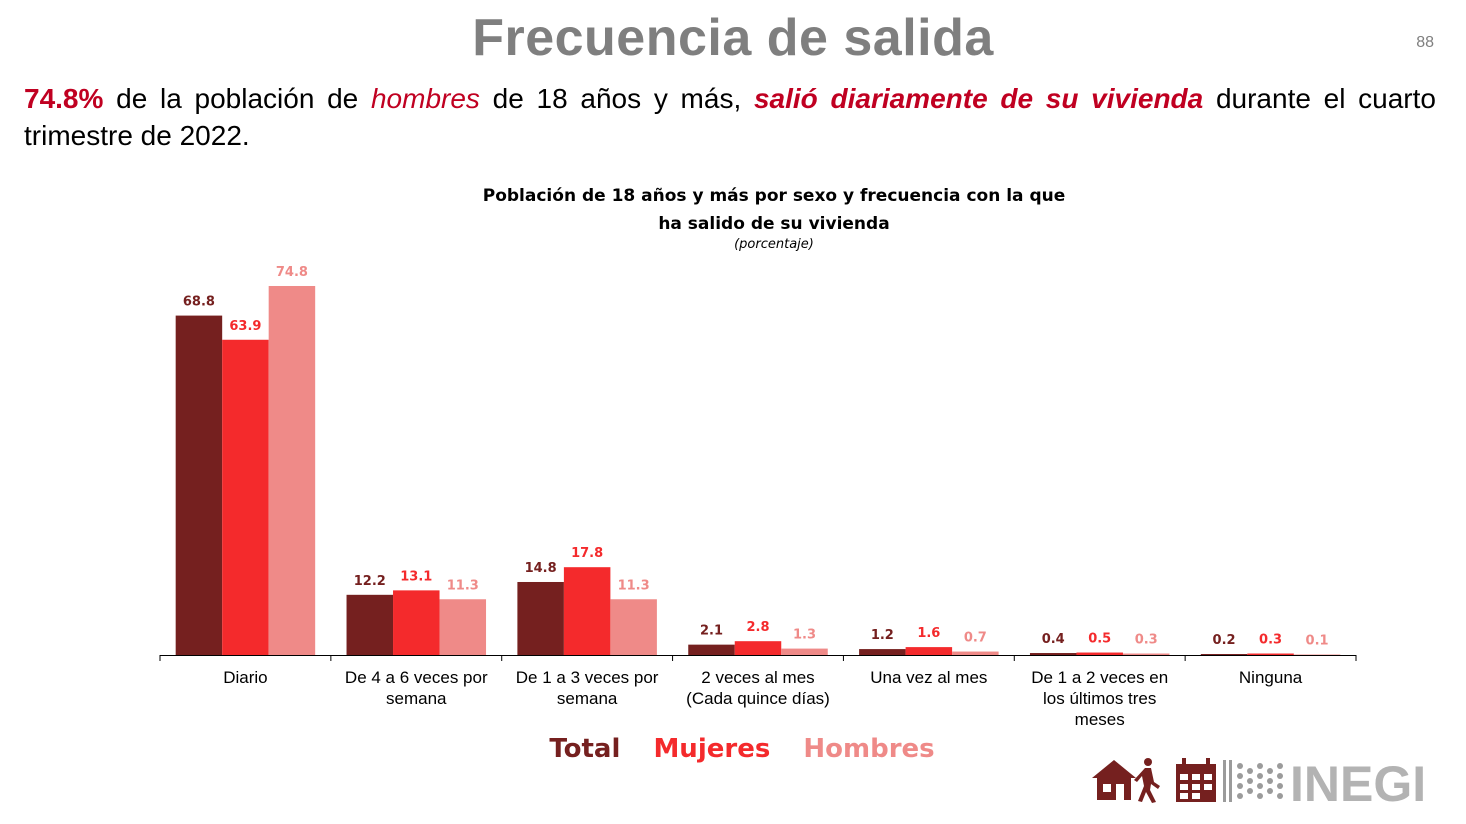  What do you see at coordinates (199, 302) in the screenshot?
I see `data-label-total: 68.8` at bounding box center [199, 302].